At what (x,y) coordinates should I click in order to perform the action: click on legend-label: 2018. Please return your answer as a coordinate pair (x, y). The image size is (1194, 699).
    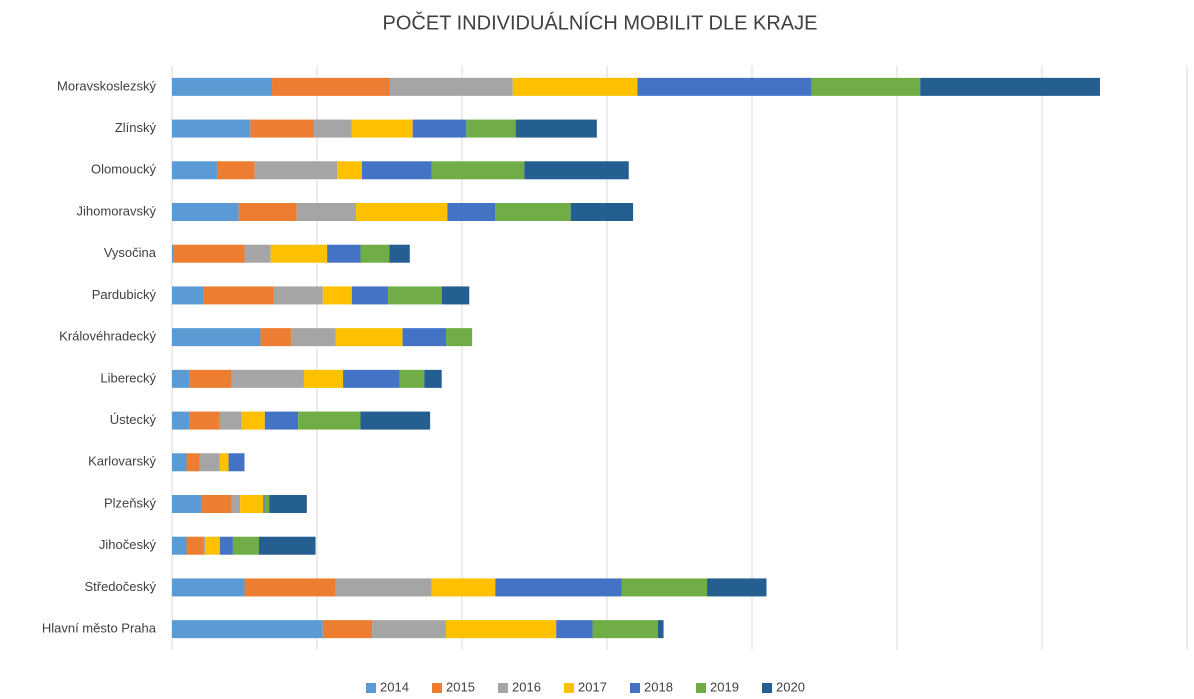
    Looking at the image, I should click on (658, 686).